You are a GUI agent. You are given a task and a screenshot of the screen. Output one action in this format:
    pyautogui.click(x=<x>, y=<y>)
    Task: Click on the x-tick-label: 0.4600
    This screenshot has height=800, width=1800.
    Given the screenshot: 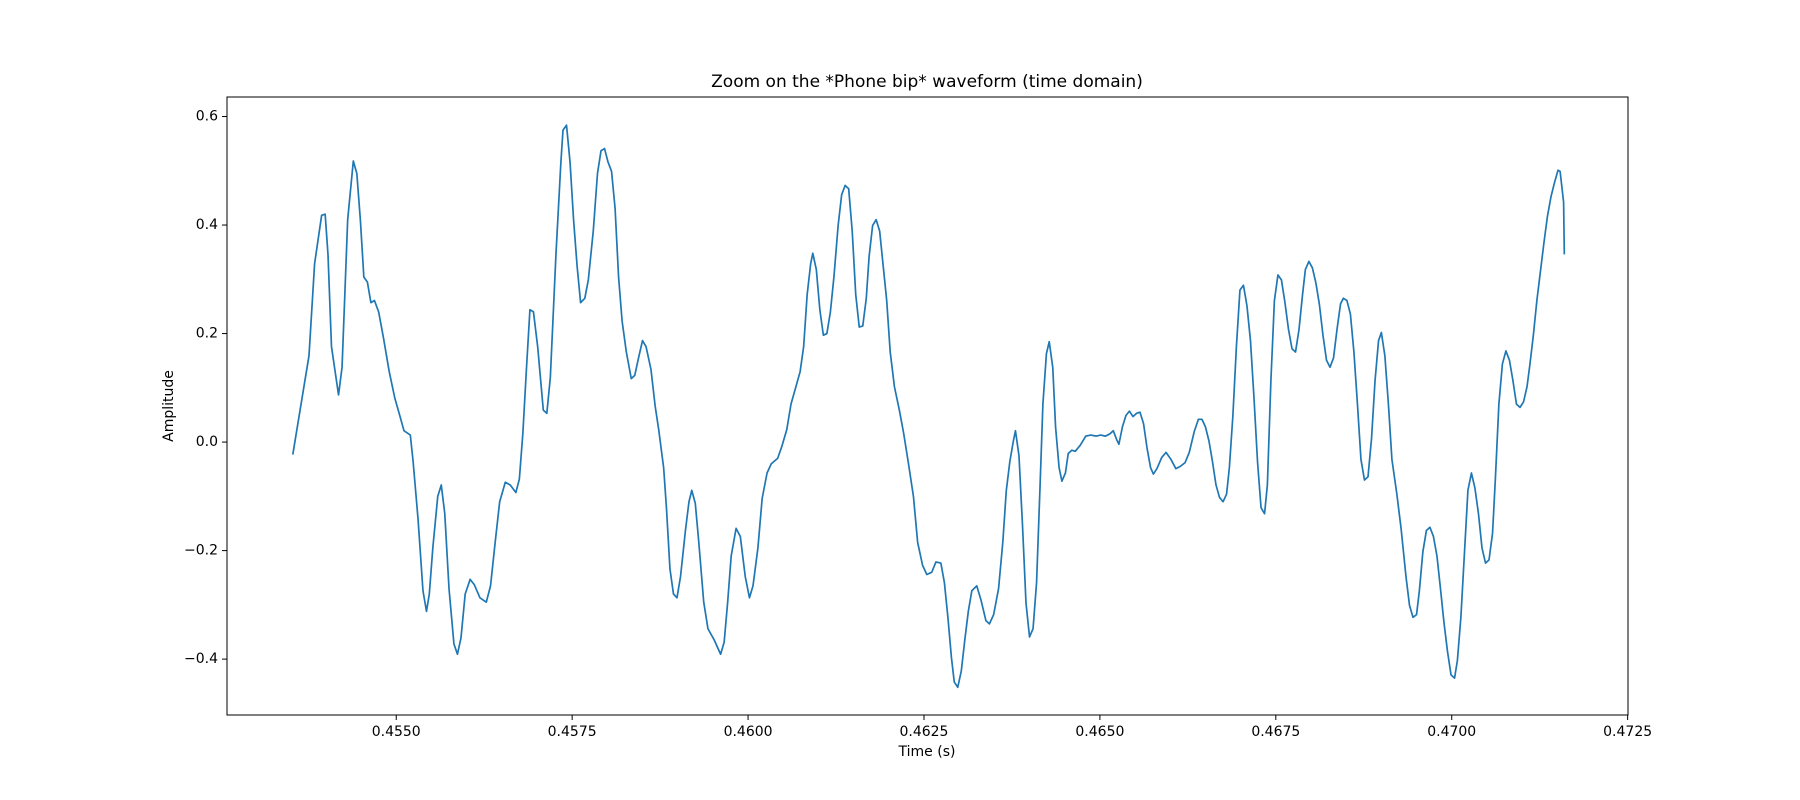 What is the action you would take?
    pyautogui.click(x=748, y=732)
    